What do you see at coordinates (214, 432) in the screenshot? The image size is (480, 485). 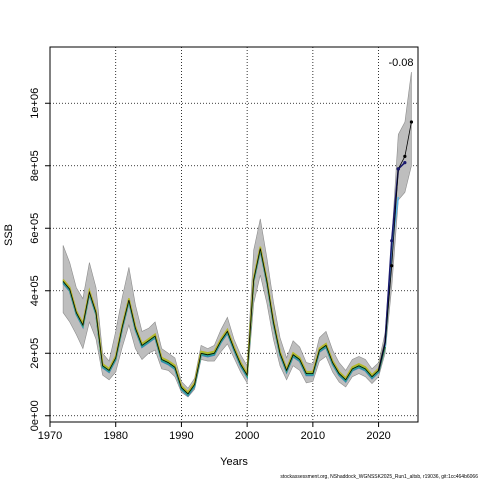 I see `x-axis: 1970 1980 1990 2000 2010 2020` at bounding box center [214, 432].